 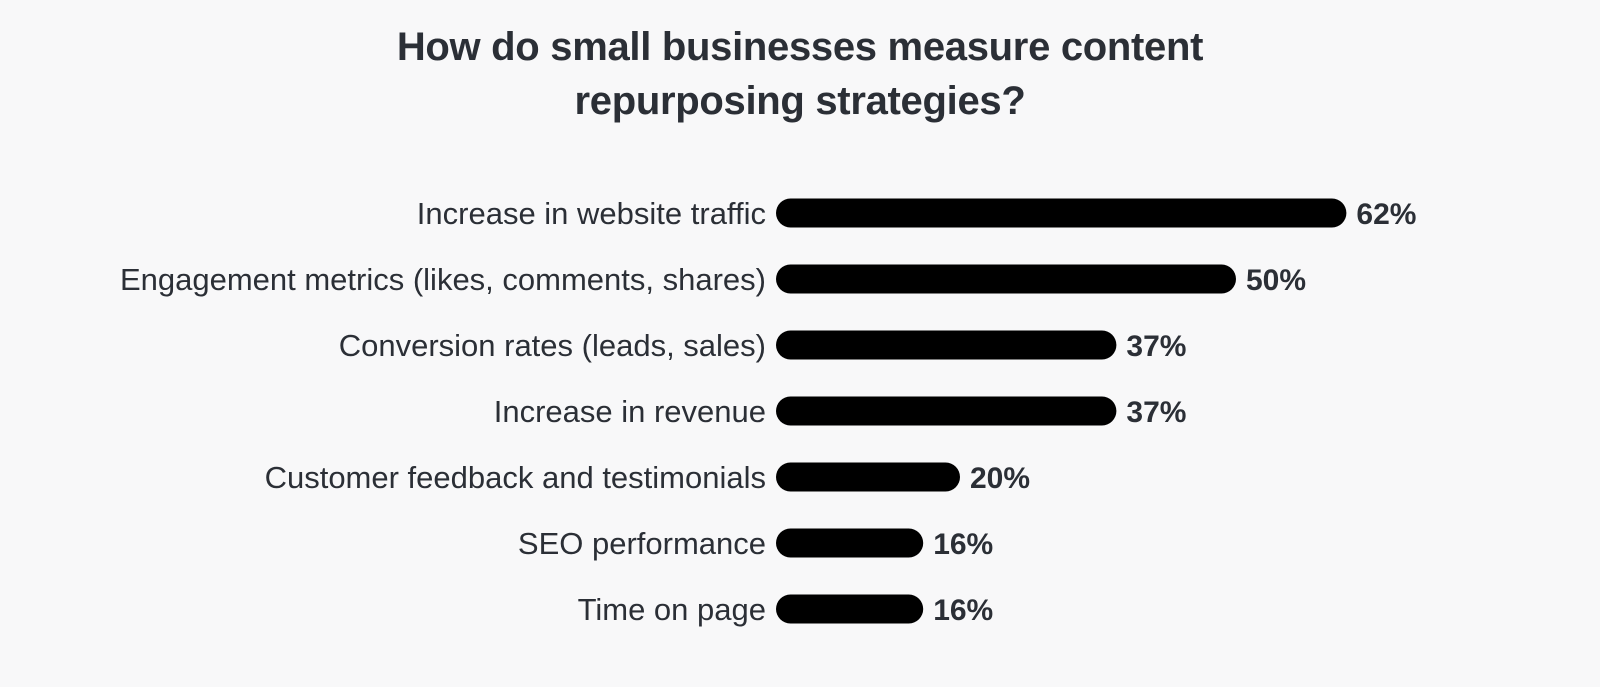 What do you see at coordinates (800, 47) in the screenshot?
I see `chart-title-line-1: How do small businesses measure content` at bounding box center [800, 47].